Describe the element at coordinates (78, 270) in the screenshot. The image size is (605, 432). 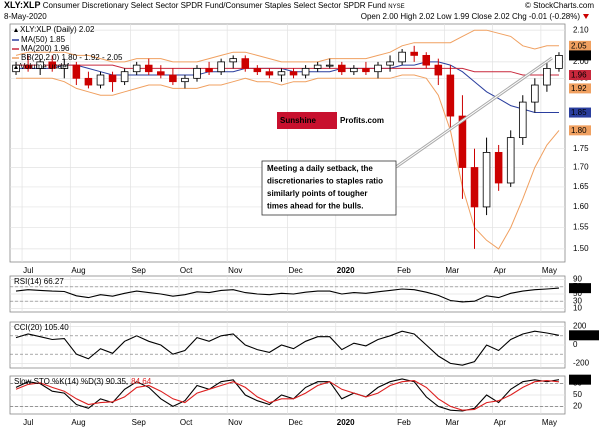
I see `x-tick-label: Aug` at that location.